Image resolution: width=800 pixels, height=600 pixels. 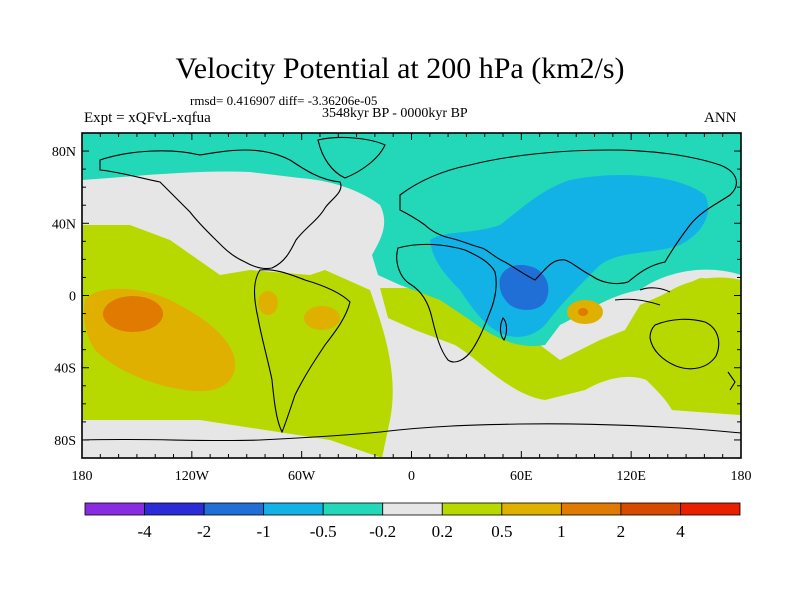 I want to click on colorbar-label: -4, so click(x=144, y=531).